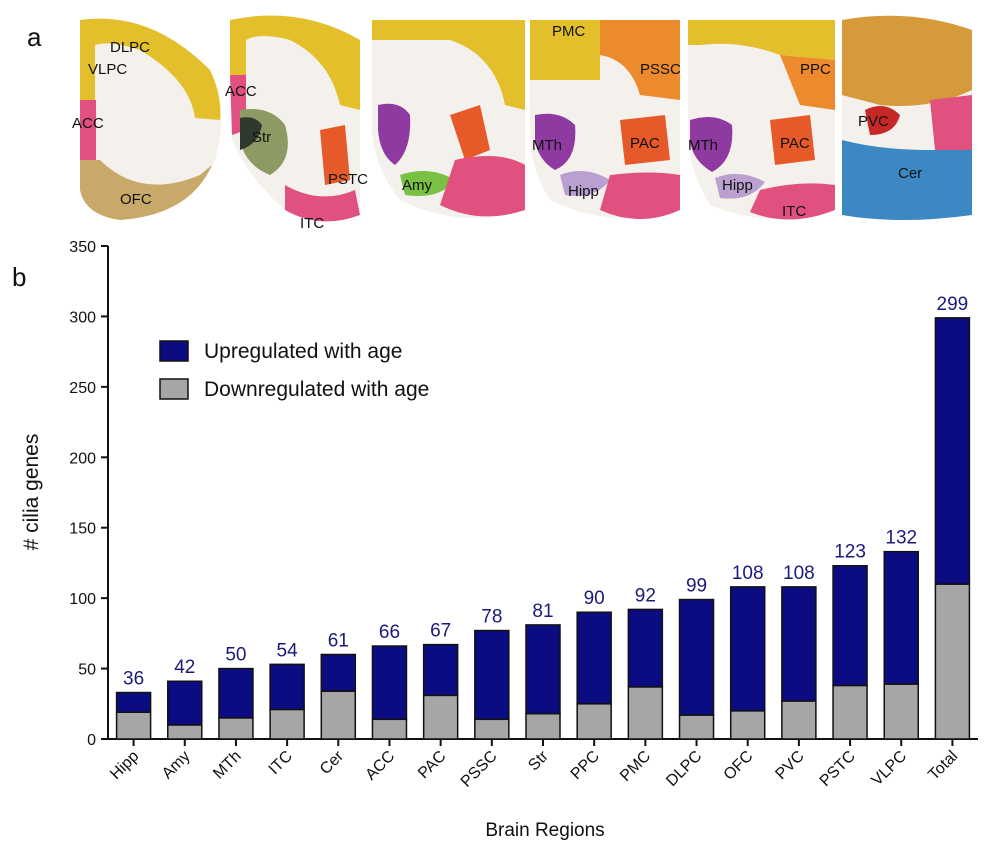  Describe the element at coordinates (594, 664) in the screenshot. I see `bar-group-ppc: 90` at that location.